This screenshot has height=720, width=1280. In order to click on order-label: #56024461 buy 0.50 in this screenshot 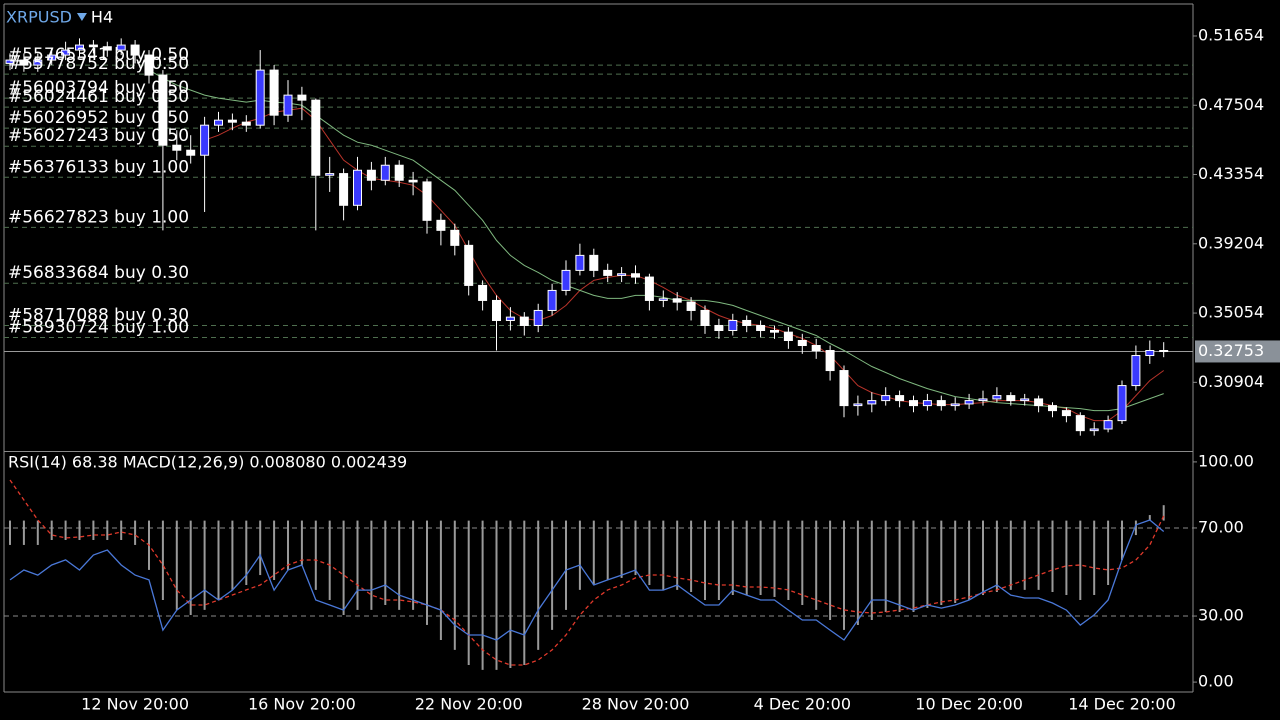, I will do `click(98, 97)`.